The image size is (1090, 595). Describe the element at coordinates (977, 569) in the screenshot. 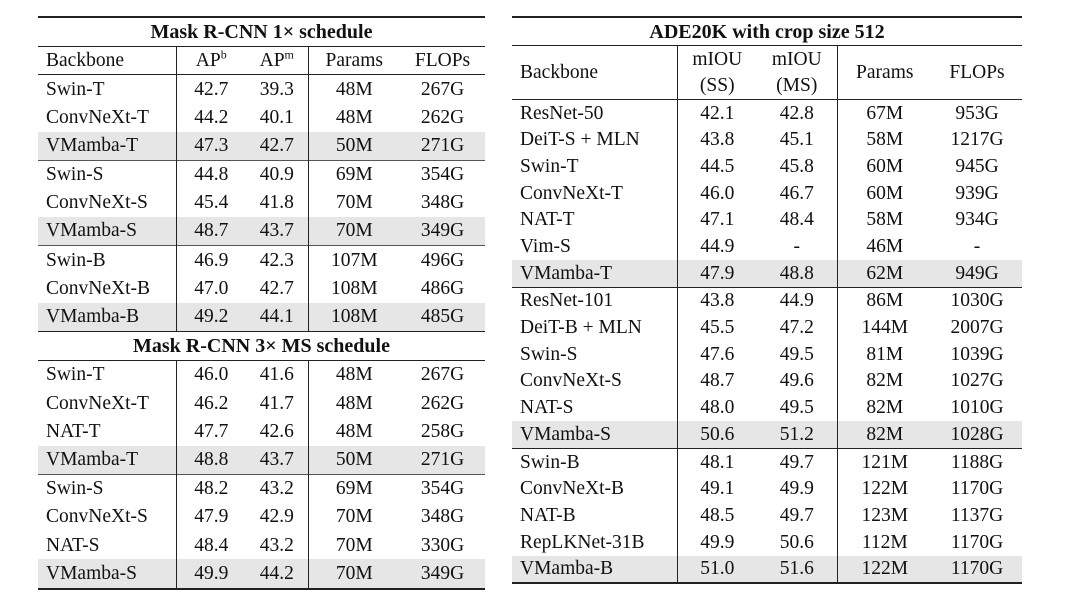

I see `cell-flops: 1170G` at that location.